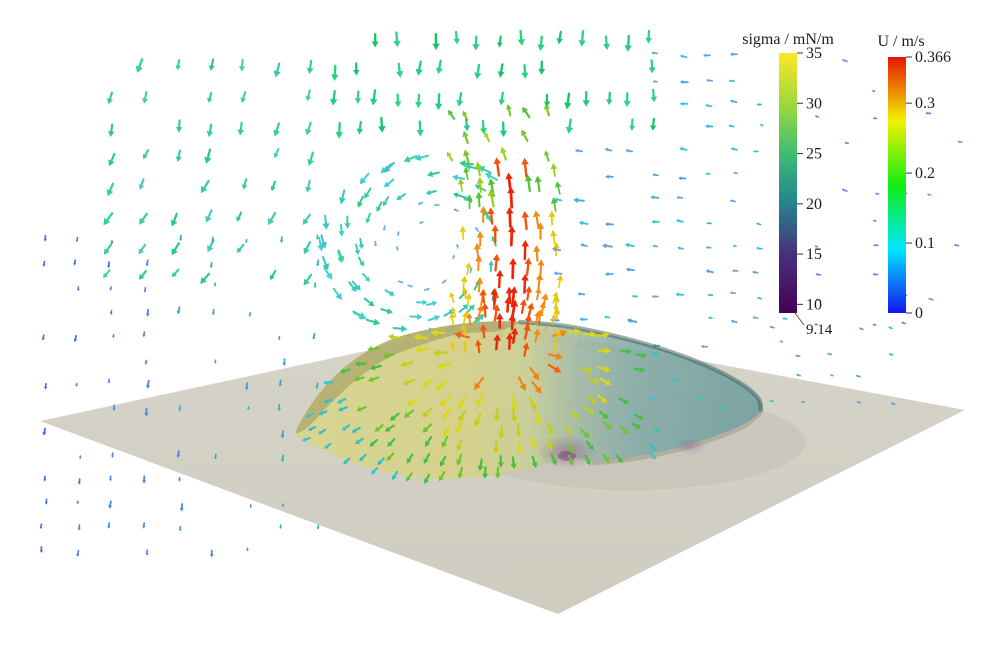  What do you see at coordinates (832, 365) in the screenshot?
I see `vector-region-substrate-right-dots` at bounding box center [832, 365].